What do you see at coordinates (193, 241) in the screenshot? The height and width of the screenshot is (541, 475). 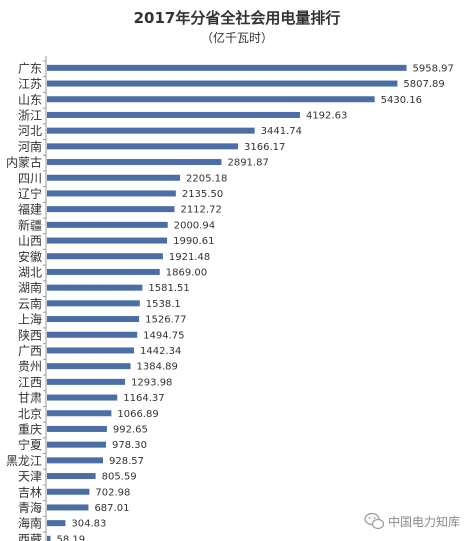 I see `data-label: 1990.61` at bounding box center [193, 241].